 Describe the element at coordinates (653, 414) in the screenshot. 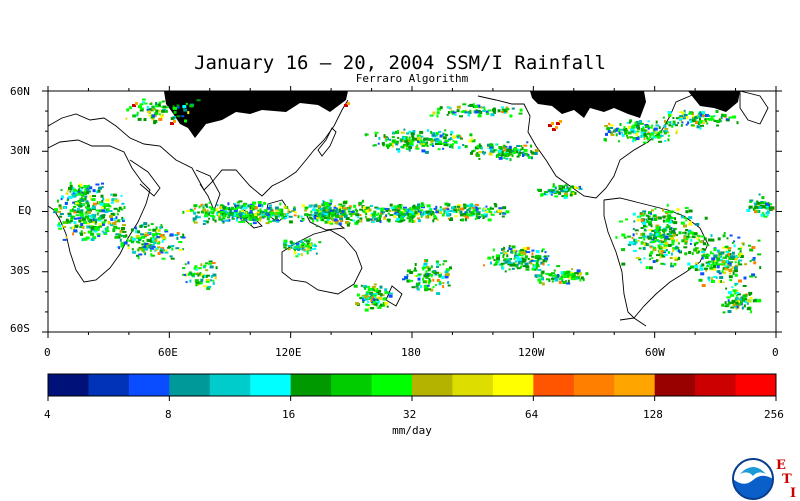

I see `colorbar-tick-128: 128` at that location.